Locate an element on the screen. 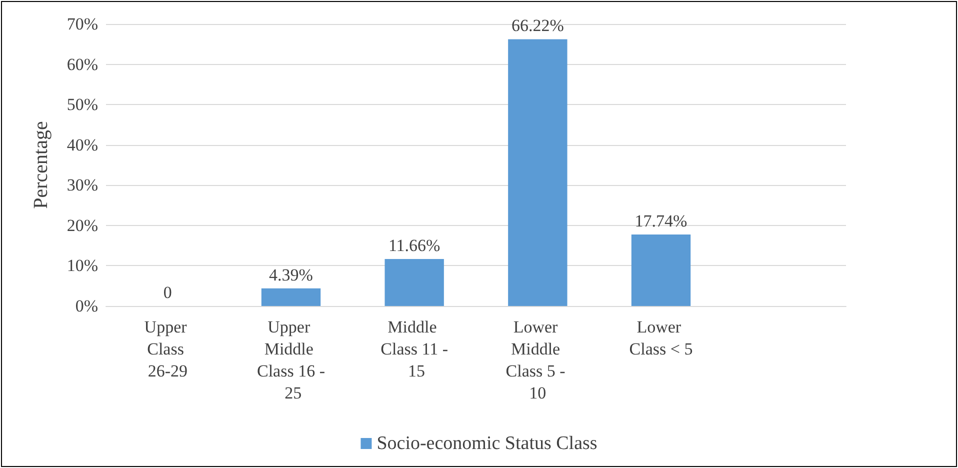 The width and height of the screenshot is (958, 468). legend-label: Socio-economic Status Class is located at coordinates (487, 443).